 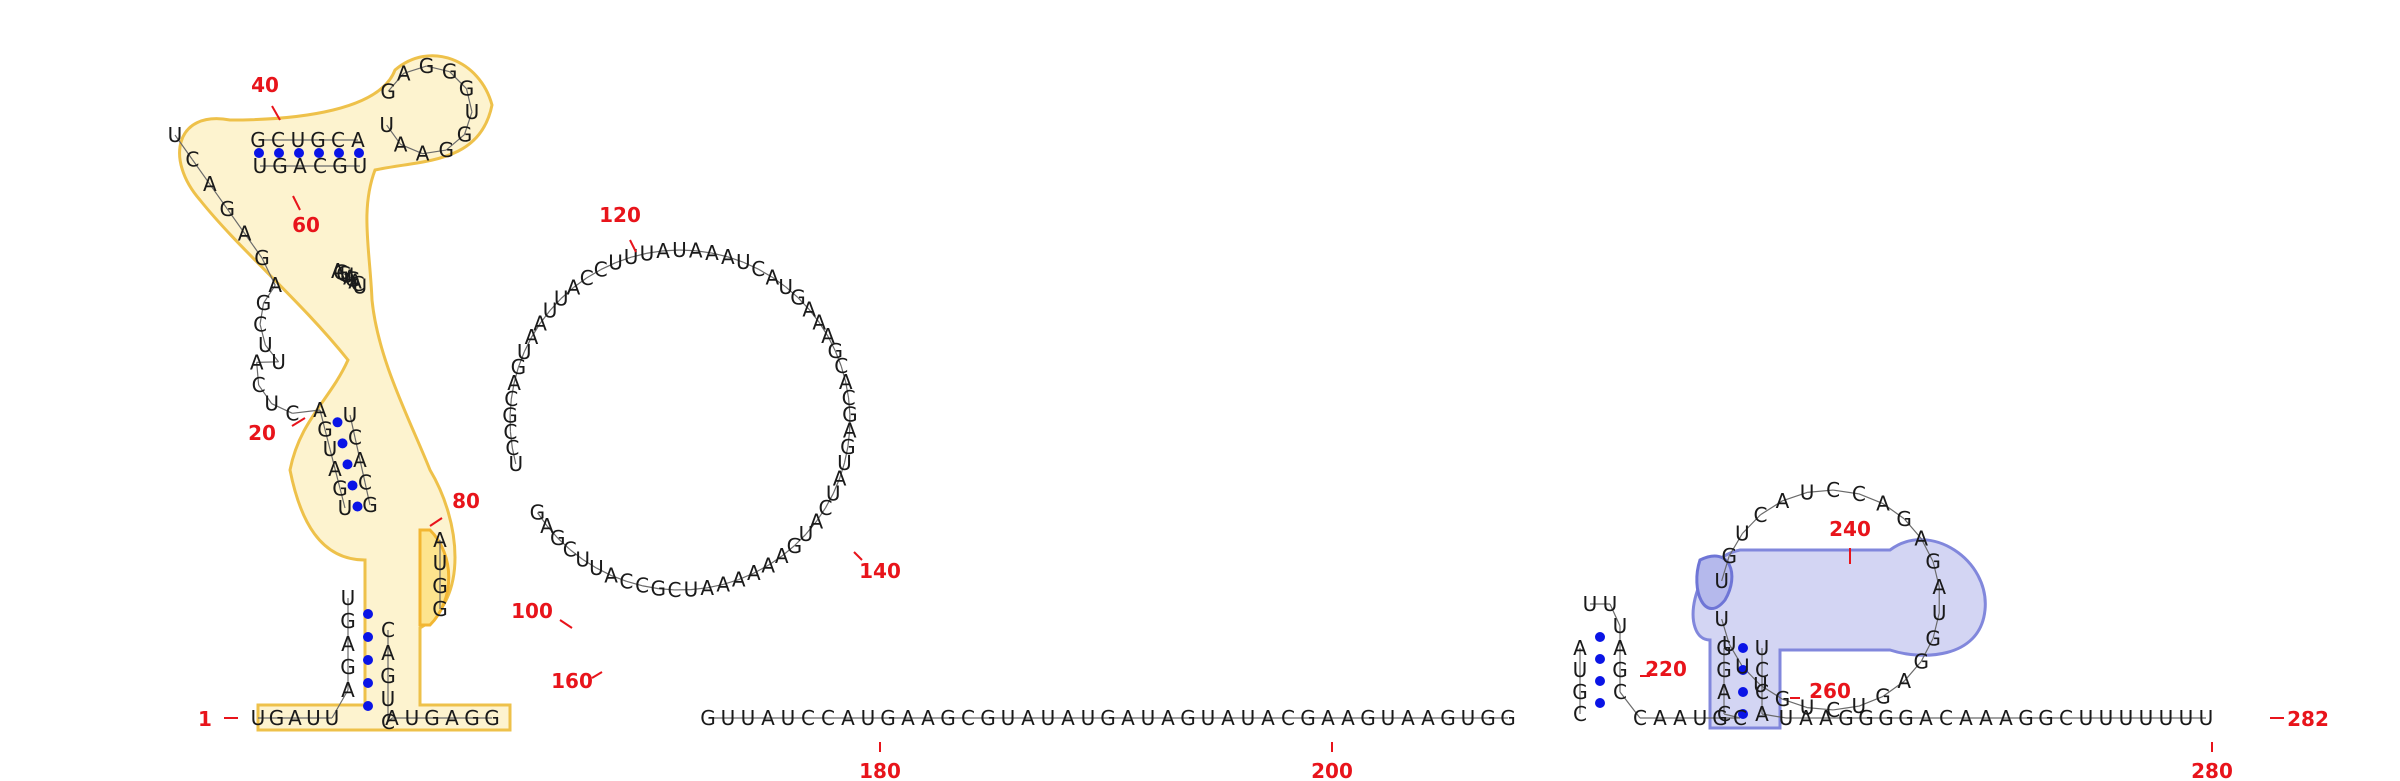 What do you see at coordinates (306, 225) in the screenshot?
I see `position-label: 60` at bounding box center [306, 225].